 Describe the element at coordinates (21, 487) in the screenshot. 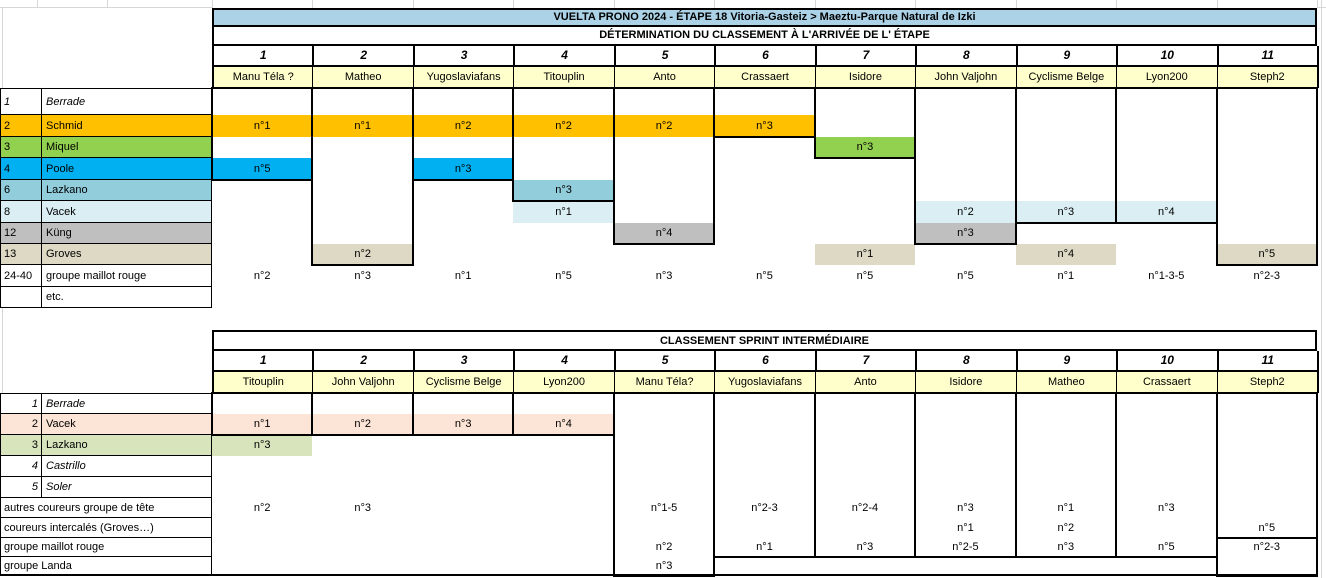

I see `sprint-row-number-5: 5` at that location.